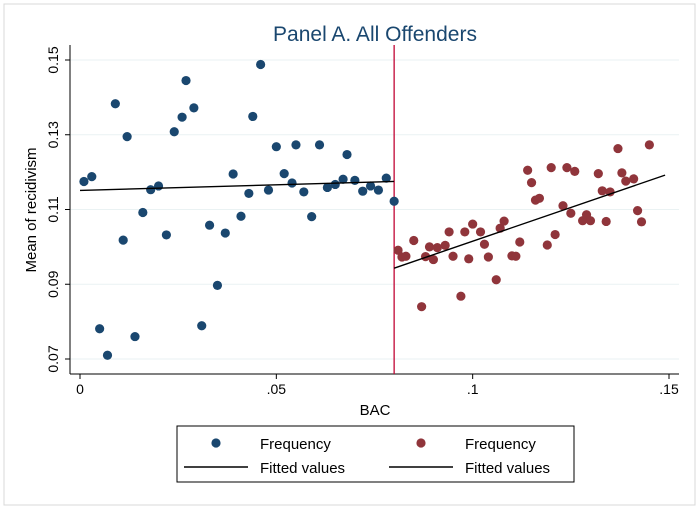  What do you see at coordinates (500, 444) in the screenshot?
I see `legend-label-series-2: Frequency` at bounding box center [500, 444].